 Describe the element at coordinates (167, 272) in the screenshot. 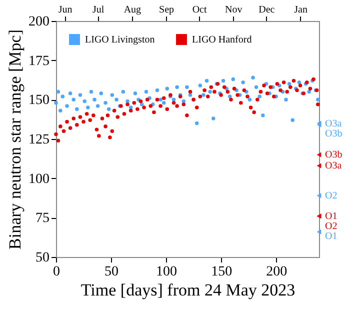

I see `x-tick-label: 100` at that location.